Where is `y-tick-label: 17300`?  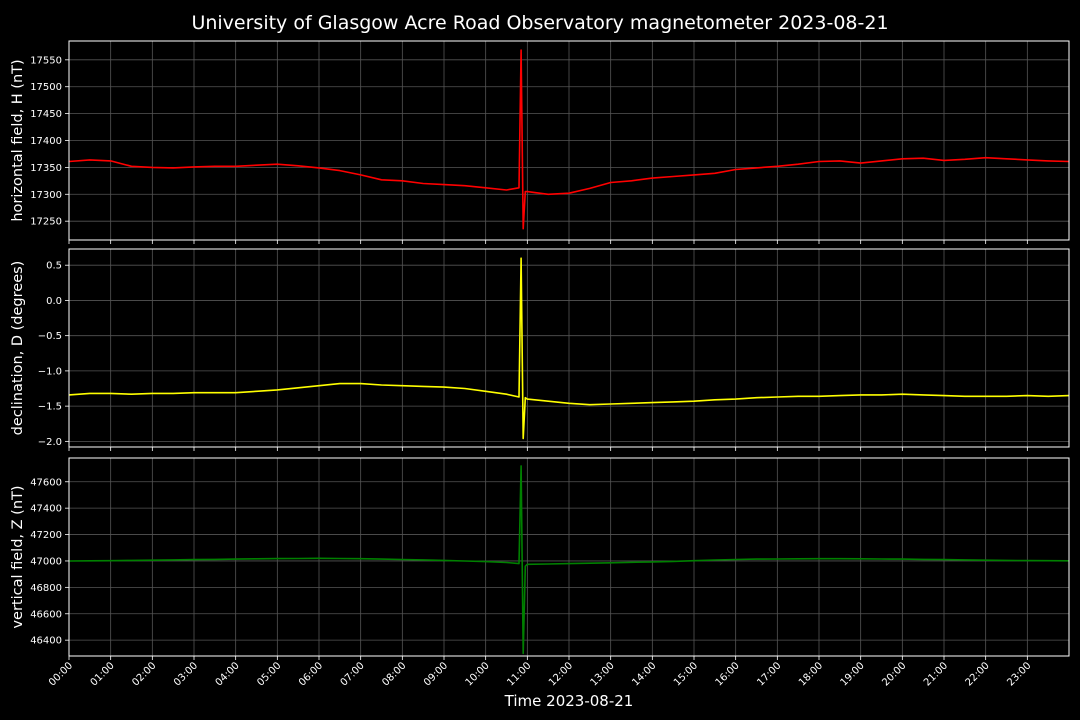 y-tick-label: 17300 is located at coordinates (46, 195).